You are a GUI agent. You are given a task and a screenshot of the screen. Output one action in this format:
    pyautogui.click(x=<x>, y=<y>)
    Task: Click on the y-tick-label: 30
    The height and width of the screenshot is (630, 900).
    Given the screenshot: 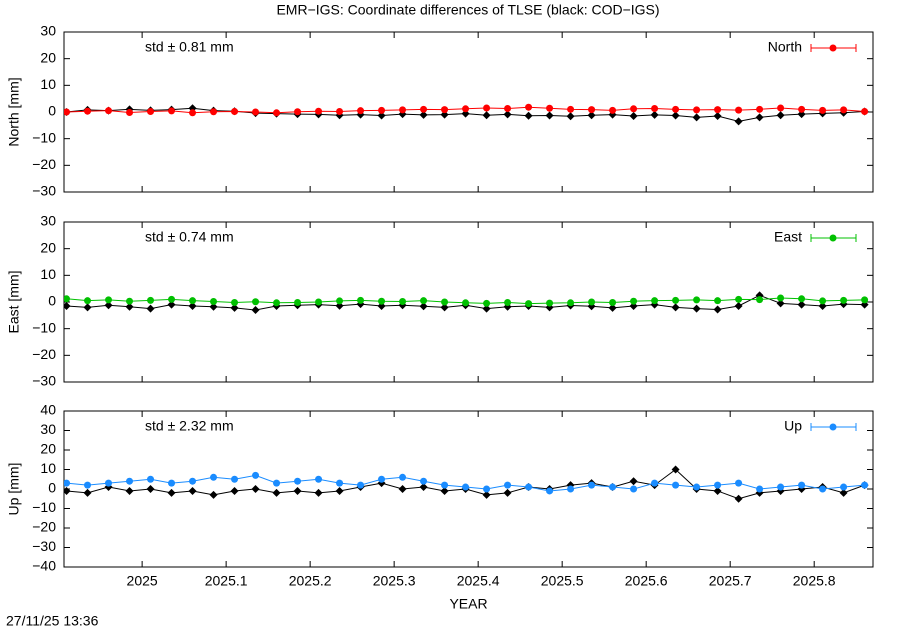 What is the action you would take?
    pyautogui.click(x=48, y=429)
    